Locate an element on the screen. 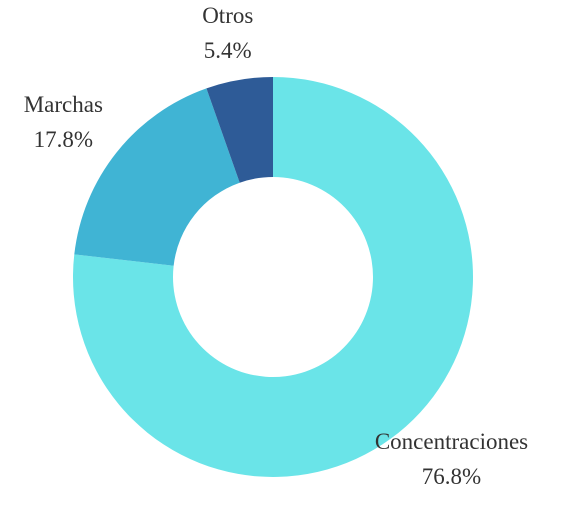  slice-label: Otros is located at coordinates (227, 15).